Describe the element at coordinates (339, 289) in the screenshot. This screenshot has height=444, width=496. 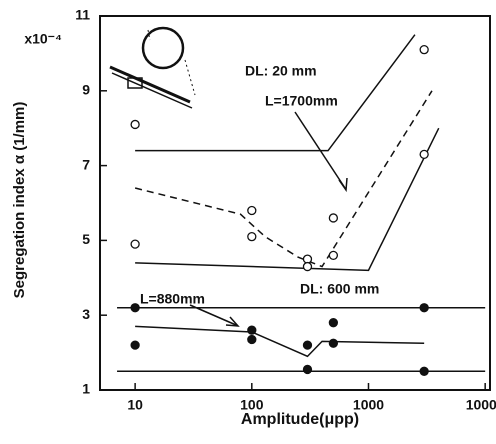
I see `annotation: DL: 600 mm` at that location.